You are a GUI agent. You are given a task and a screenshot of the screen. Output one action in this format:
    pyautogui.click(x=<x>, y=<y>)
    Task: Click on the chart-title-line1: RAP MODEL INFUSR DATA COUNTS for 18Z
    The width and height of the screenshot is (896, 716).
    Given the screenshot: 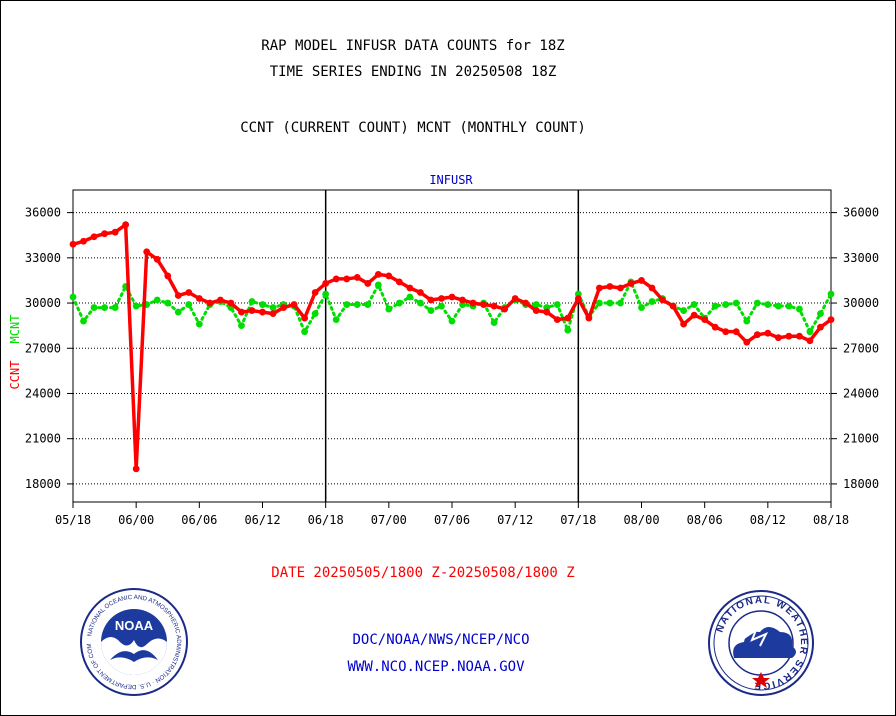 What is the action you would take?
    pyautogui.click(x=413, y=46)
    